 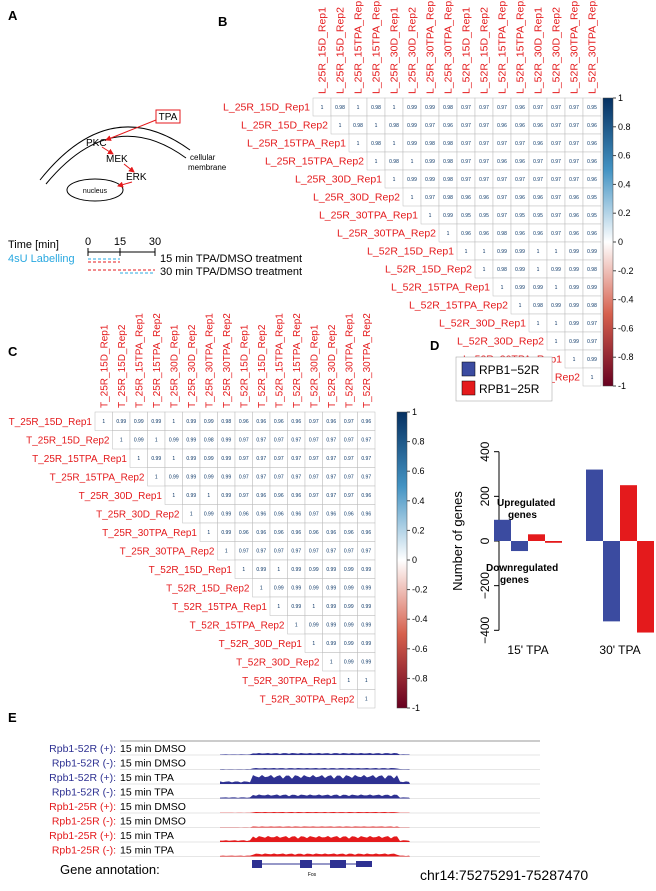 What do you see at coordinates (485, 629) in the screenshot?
I see `y-tick-label: −400` at bounding box center [485, 629].